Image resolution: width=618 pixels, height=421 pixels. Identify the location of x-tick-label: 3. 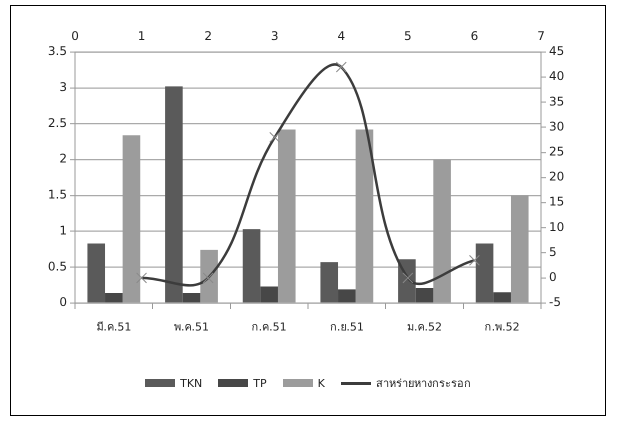
(274, 35).